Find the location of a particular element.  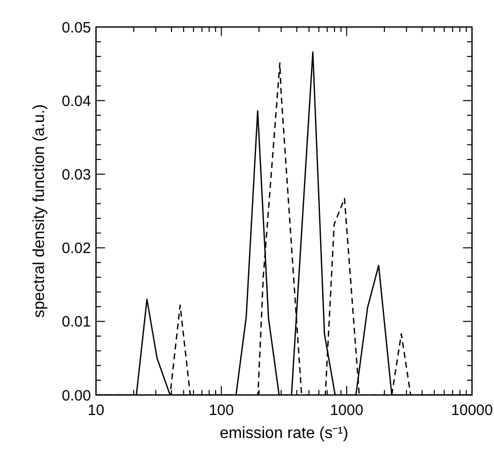

x-axis-title: emission rate (s⁻¹) is located at coordinates (284, 433).